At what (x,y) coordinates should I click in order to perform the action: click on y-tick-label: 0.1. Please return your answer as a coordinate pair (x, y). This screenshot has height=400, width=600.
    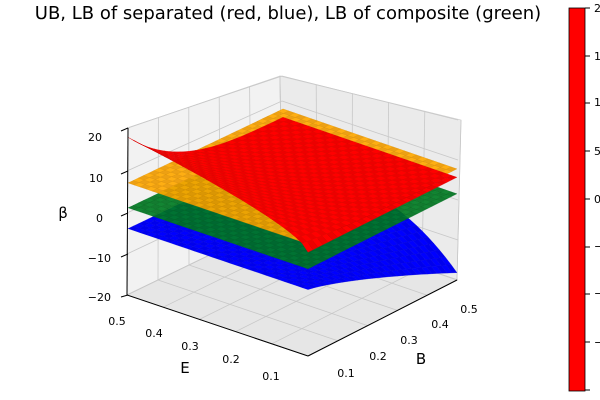
    Looking at the image, I should click on (271, 376).